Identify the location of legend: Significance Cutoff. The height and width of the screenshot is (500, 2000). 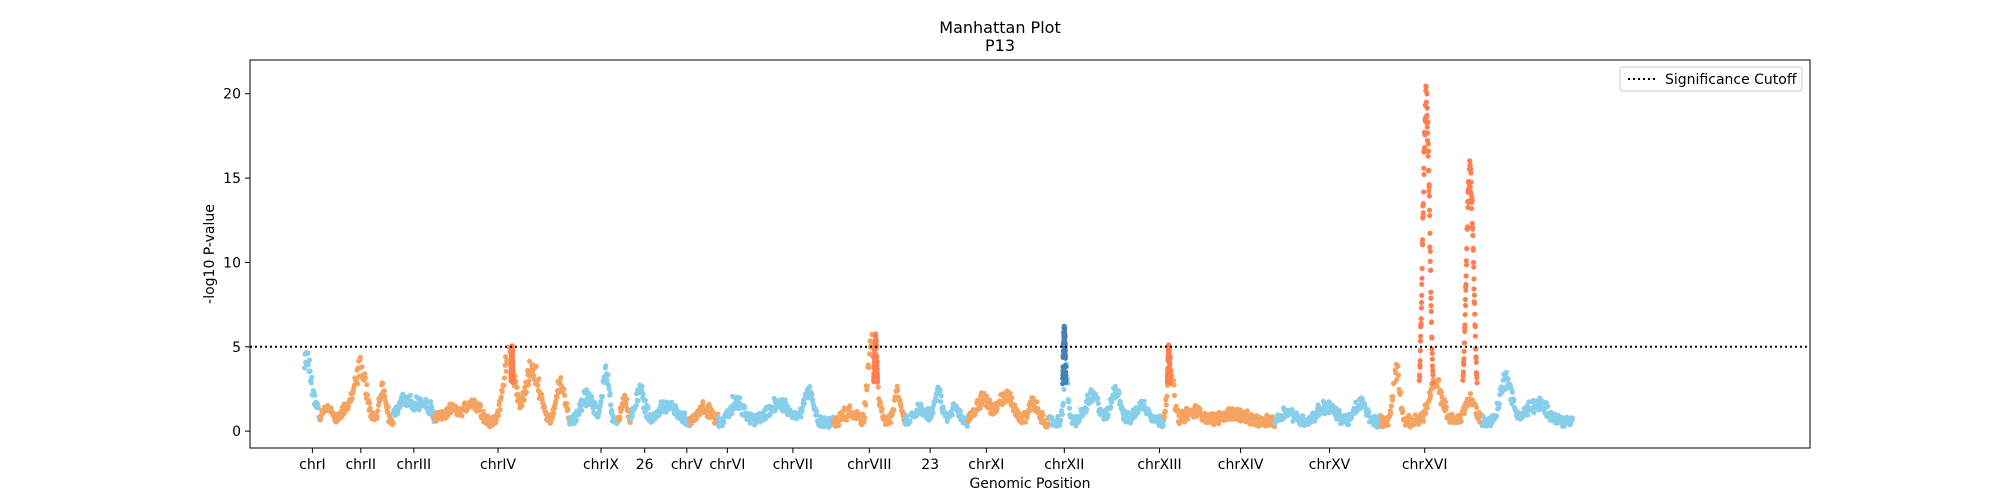
(1711, 79).